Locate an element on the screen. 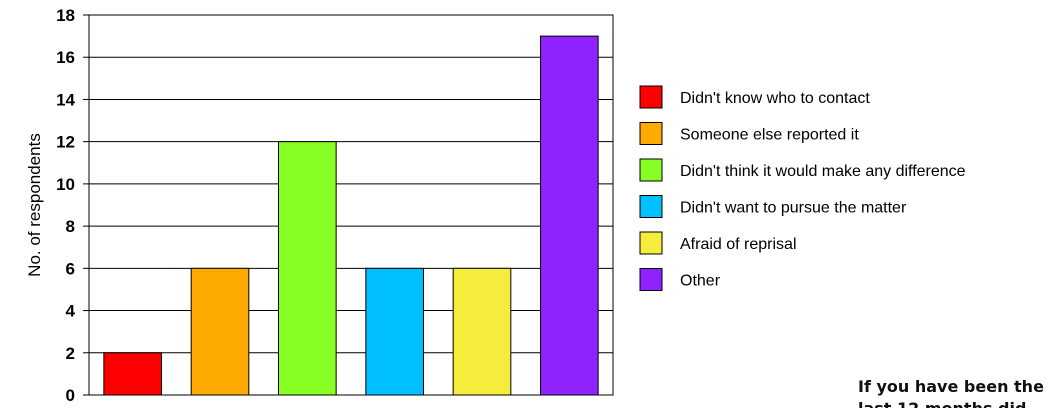  y-tick-label: 10 is located at coordinates (65, 184).